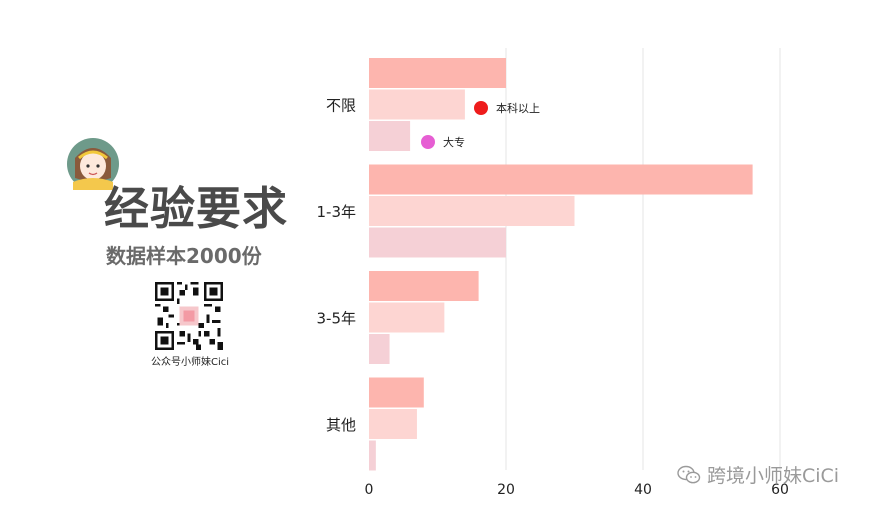  What do you see at coordinates (337, 212) in the screenshot?
I see `category-label: 1-3年` at bounding box center [337, 212].